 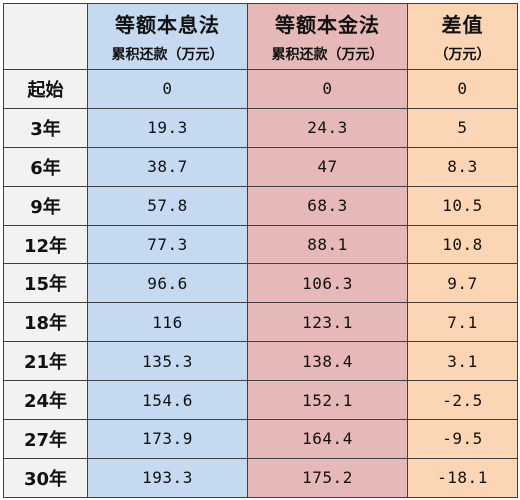 I want to click on equal-installment-value-cell: 38.7, so click(x=167, y=166).